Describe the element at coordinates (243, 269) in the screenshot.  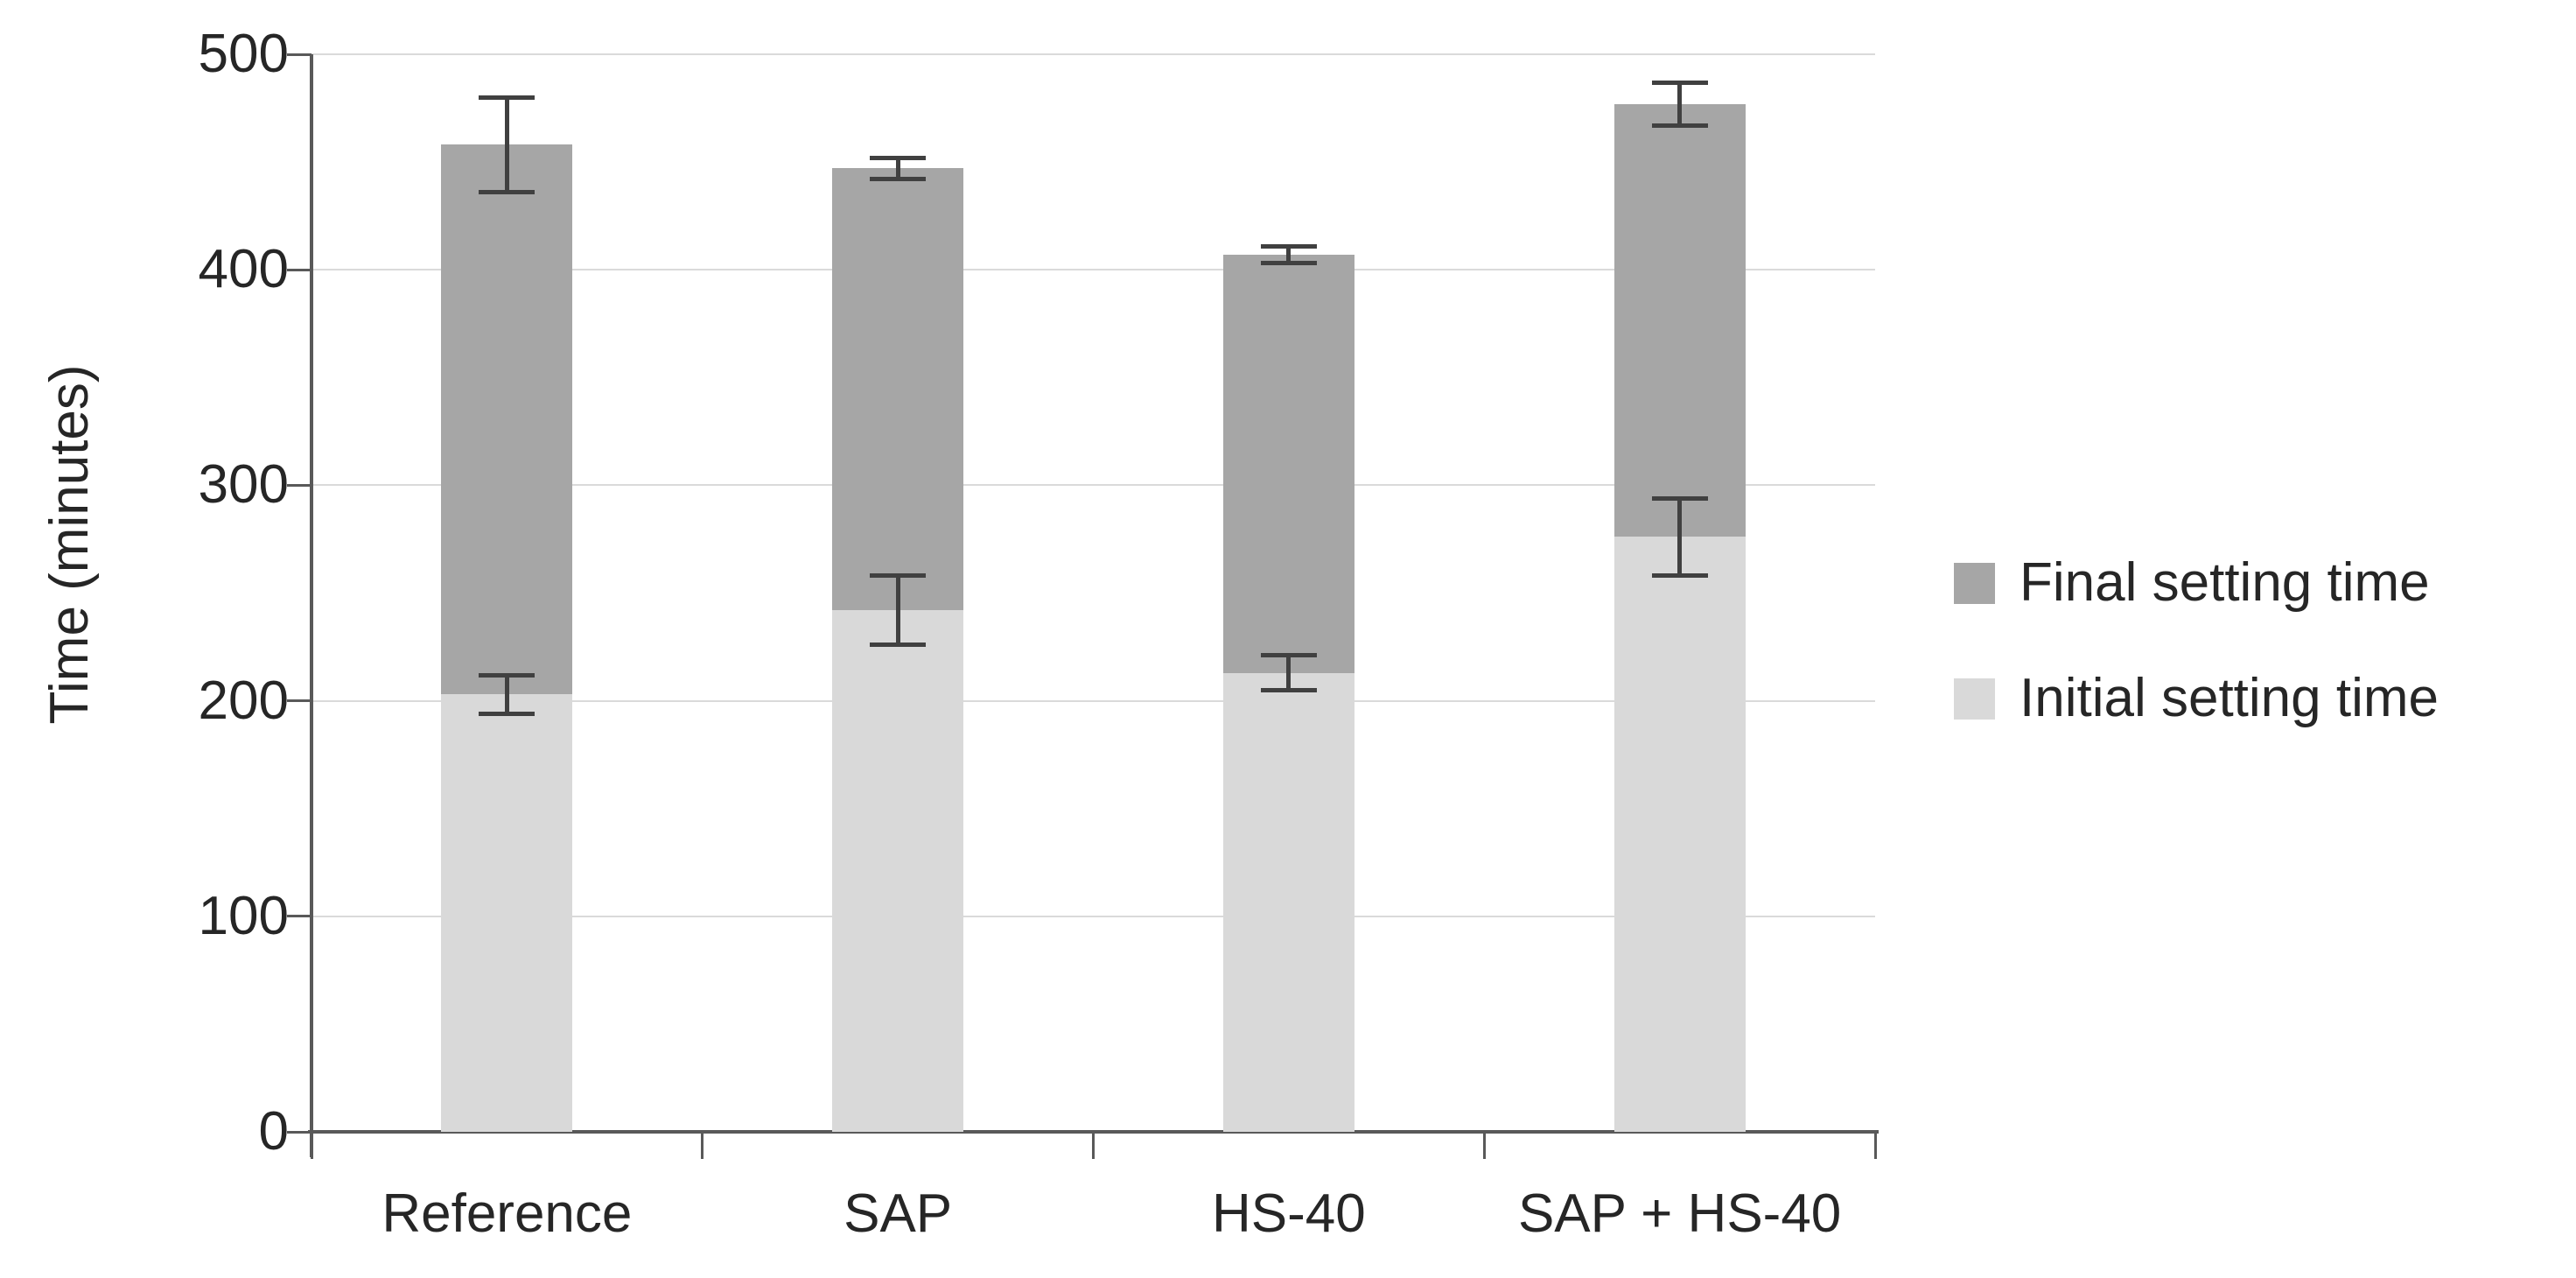
I see `y-tick-label: 400` at that location.